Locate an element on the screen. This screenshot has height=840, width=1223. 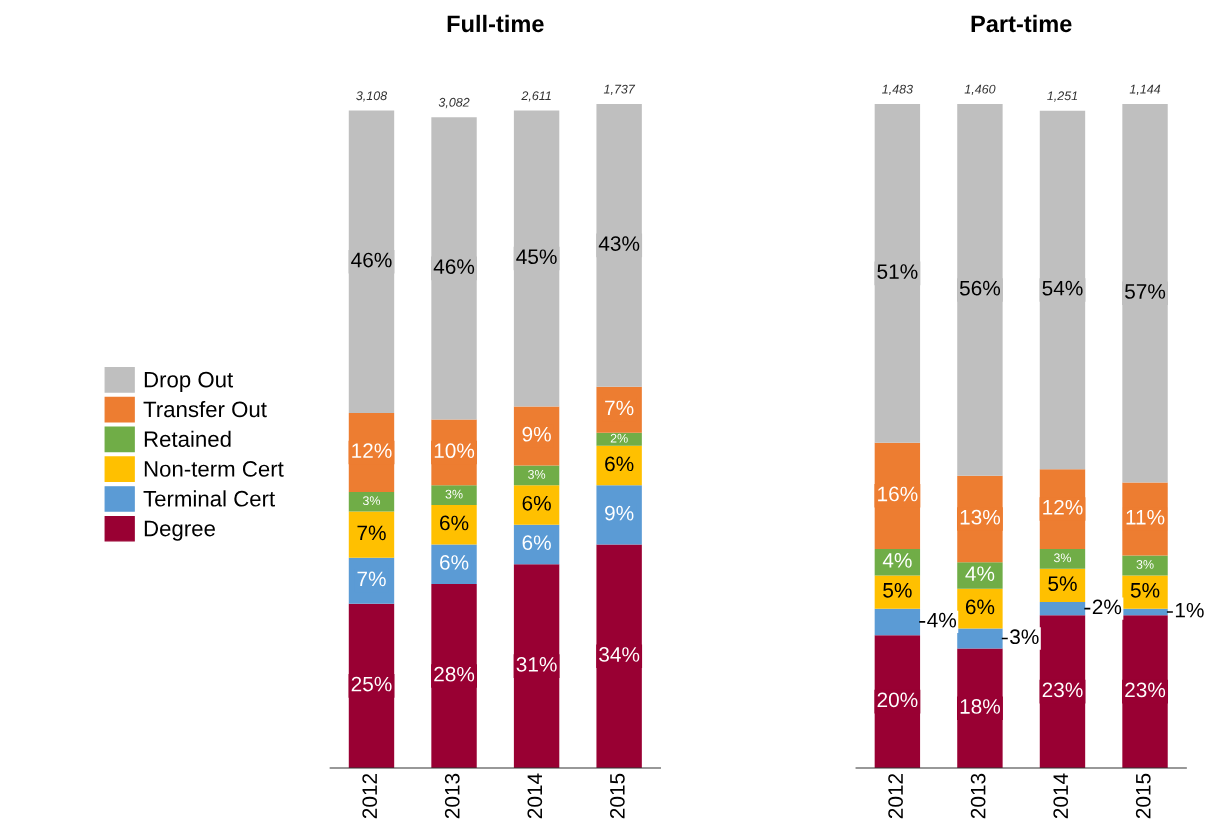
data-label: 20% is located at coordinates (897, 700).